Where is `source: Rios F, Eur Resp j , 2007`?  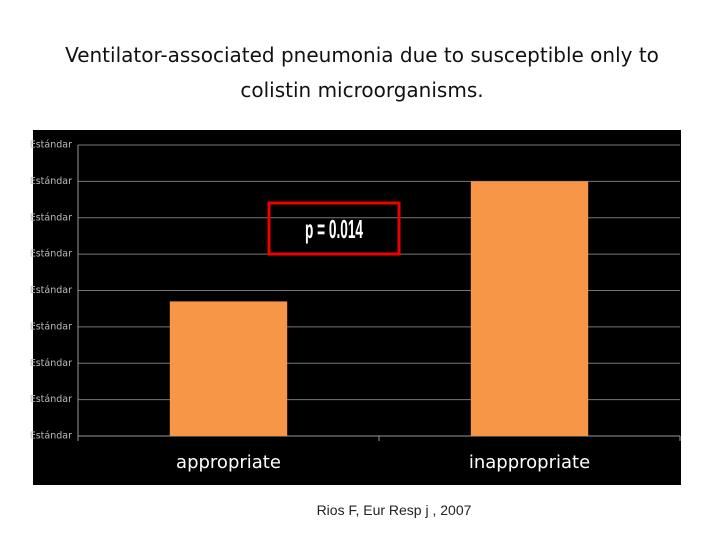
source: Rios F, Eur Resp j , 2007 is located at coordinates (394, 510).